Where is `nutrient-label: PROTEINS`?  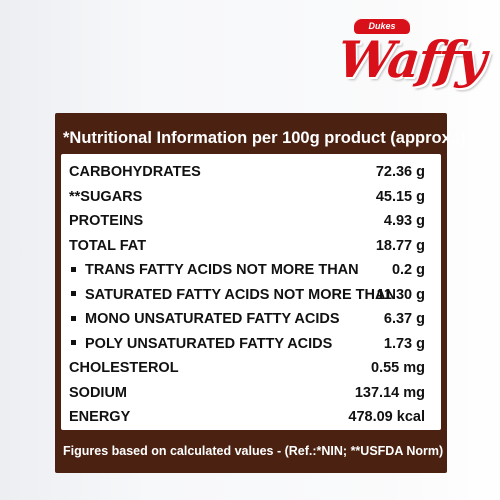 nutrient-label: PROTEINS is located at coordinates (106, 221).